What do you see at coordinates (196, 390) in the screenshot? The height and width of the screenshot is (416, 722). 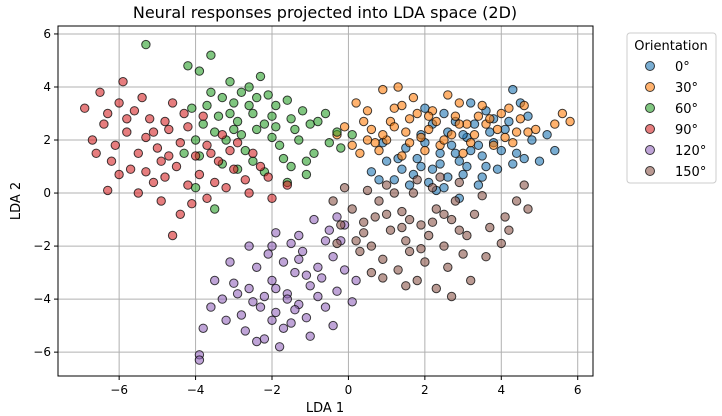 I see `x-tick-label: −4` at bounding box center [196, 390].